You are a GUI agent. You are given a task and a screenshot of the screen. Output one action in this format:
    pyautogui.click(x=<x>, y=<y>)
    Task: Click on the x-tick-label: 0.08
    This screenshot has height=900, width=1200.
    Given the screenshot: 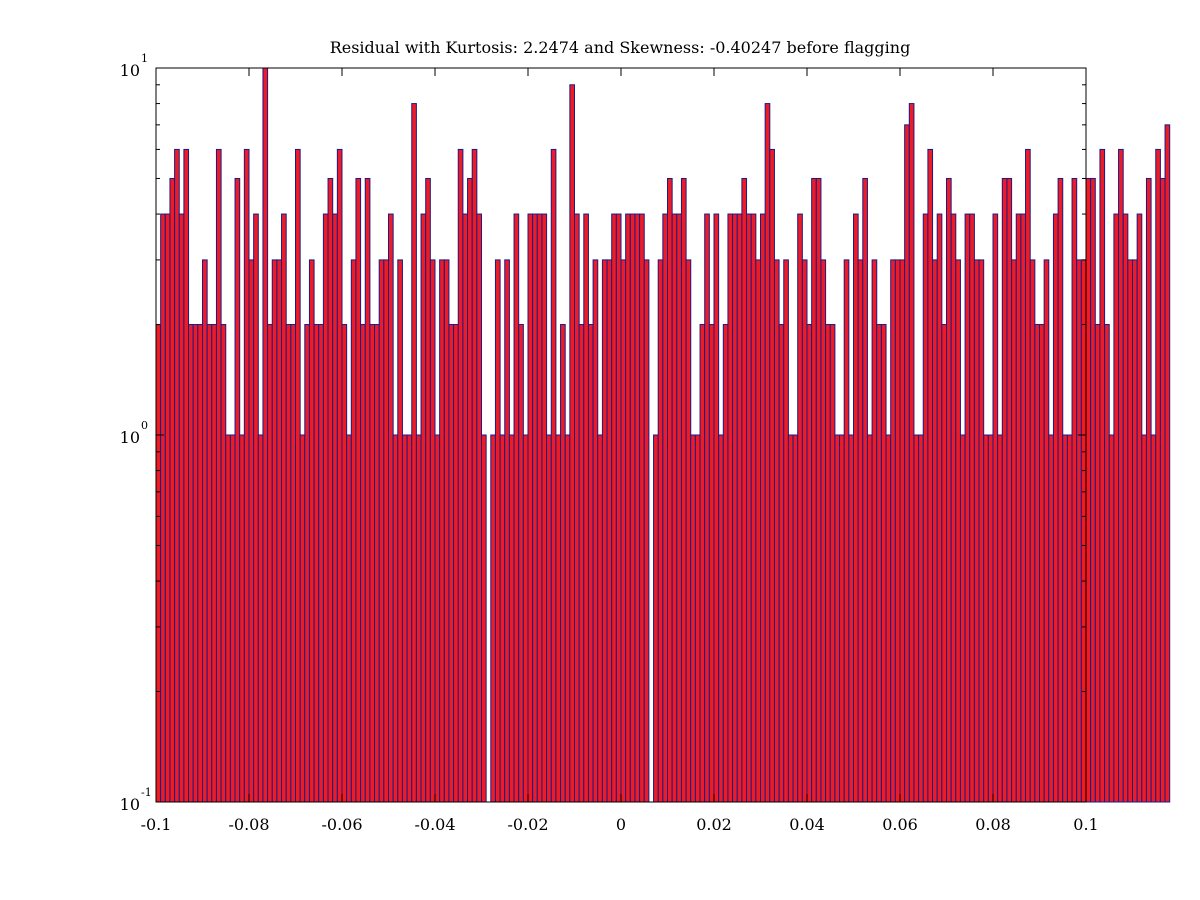 What is the action you would take?
    pyautogui.click(x=993, y=824)
    